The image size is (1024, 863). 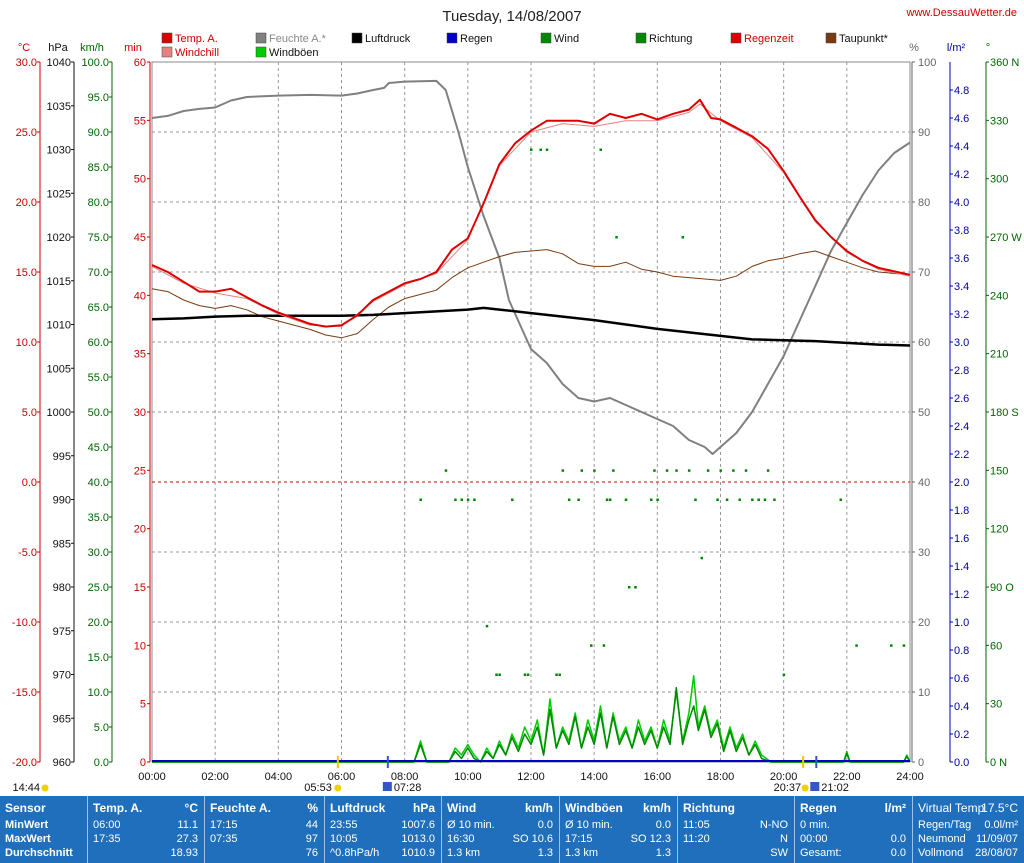 What do you see at coordinates (107, 839) in the screenshot?
I see `stats-cell-label: 17:35` at bounding box center [107, 839].